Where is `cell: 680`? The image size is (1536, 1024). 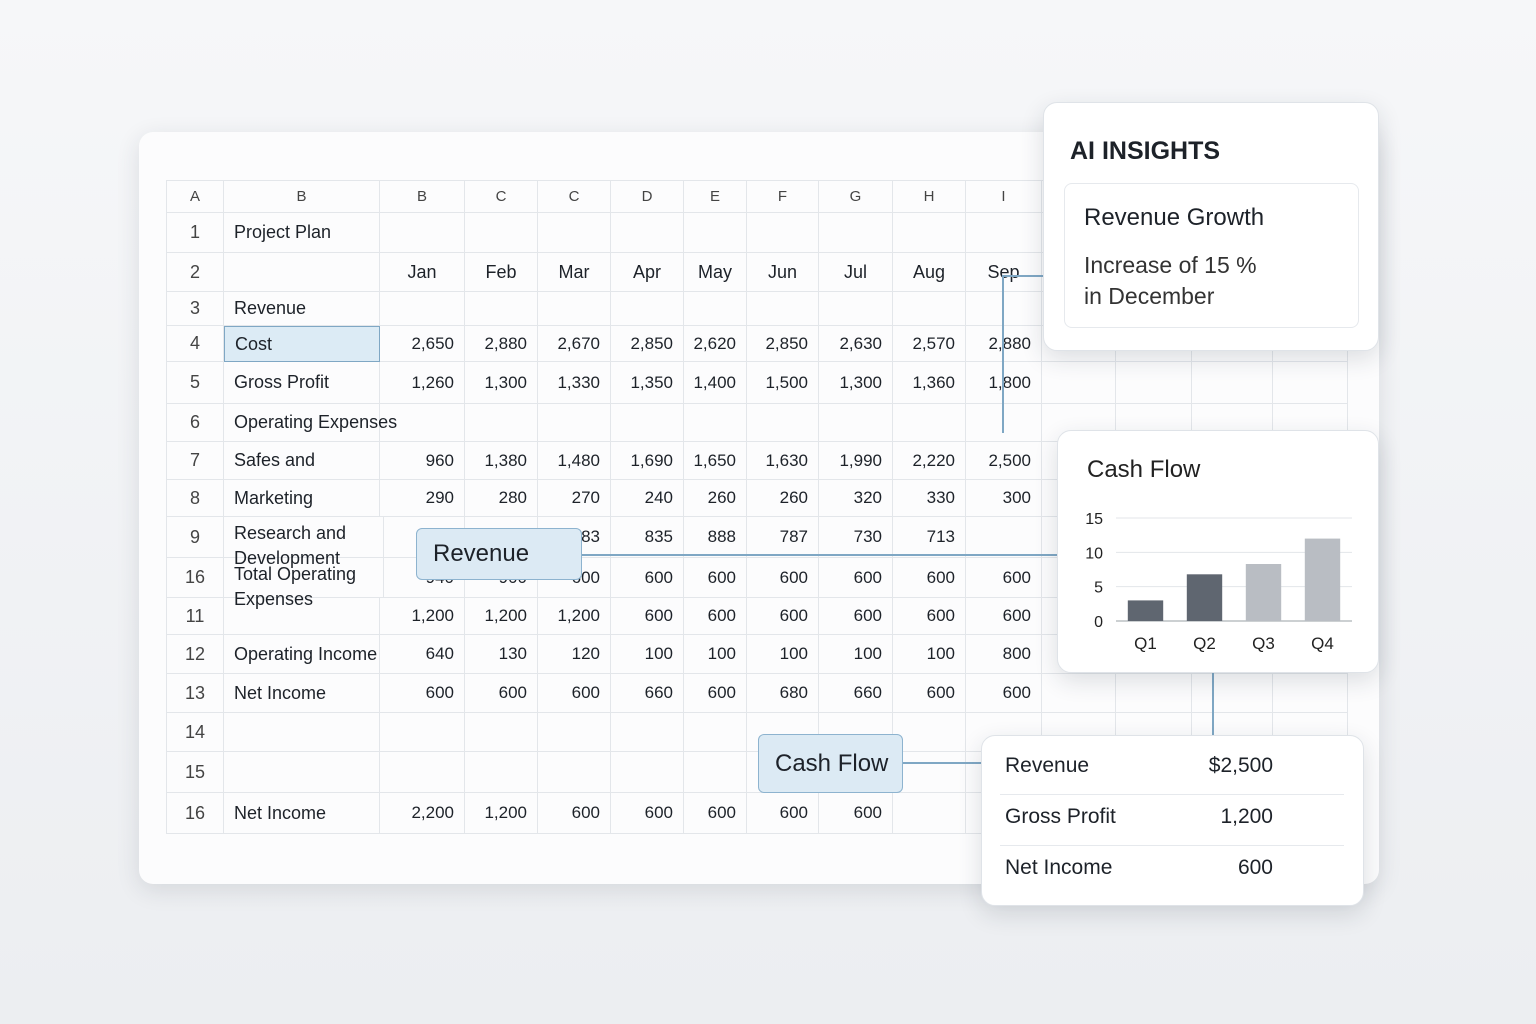 cell: 680 is located at coordinates (783, 693).